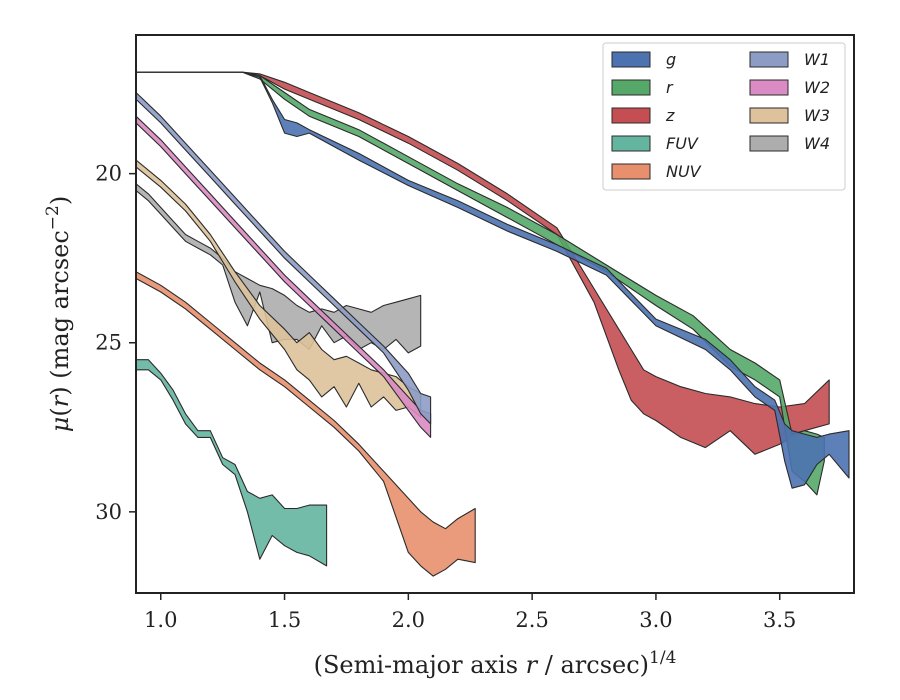 This screenshot has height=700, width=900. I want to click on legend-swatch-w2, so click(769, 87).